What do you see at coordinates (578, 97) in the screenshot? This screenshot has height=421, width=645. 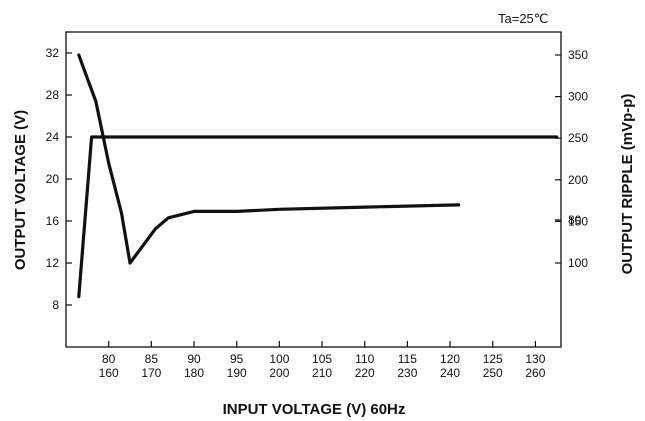 I see `right-tick-label: 300` at bounding box center [578, 97].